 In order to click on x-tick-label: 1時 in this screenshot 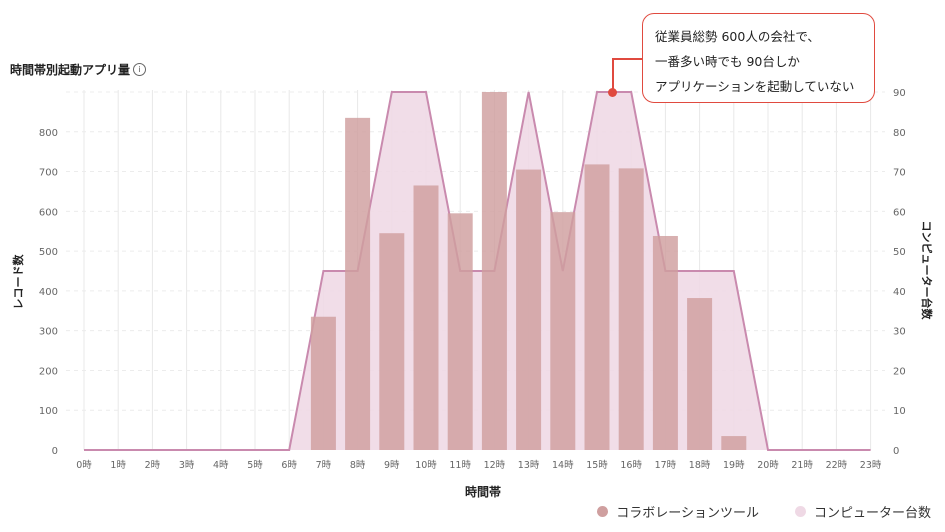, I will do `click(118, 465)`.